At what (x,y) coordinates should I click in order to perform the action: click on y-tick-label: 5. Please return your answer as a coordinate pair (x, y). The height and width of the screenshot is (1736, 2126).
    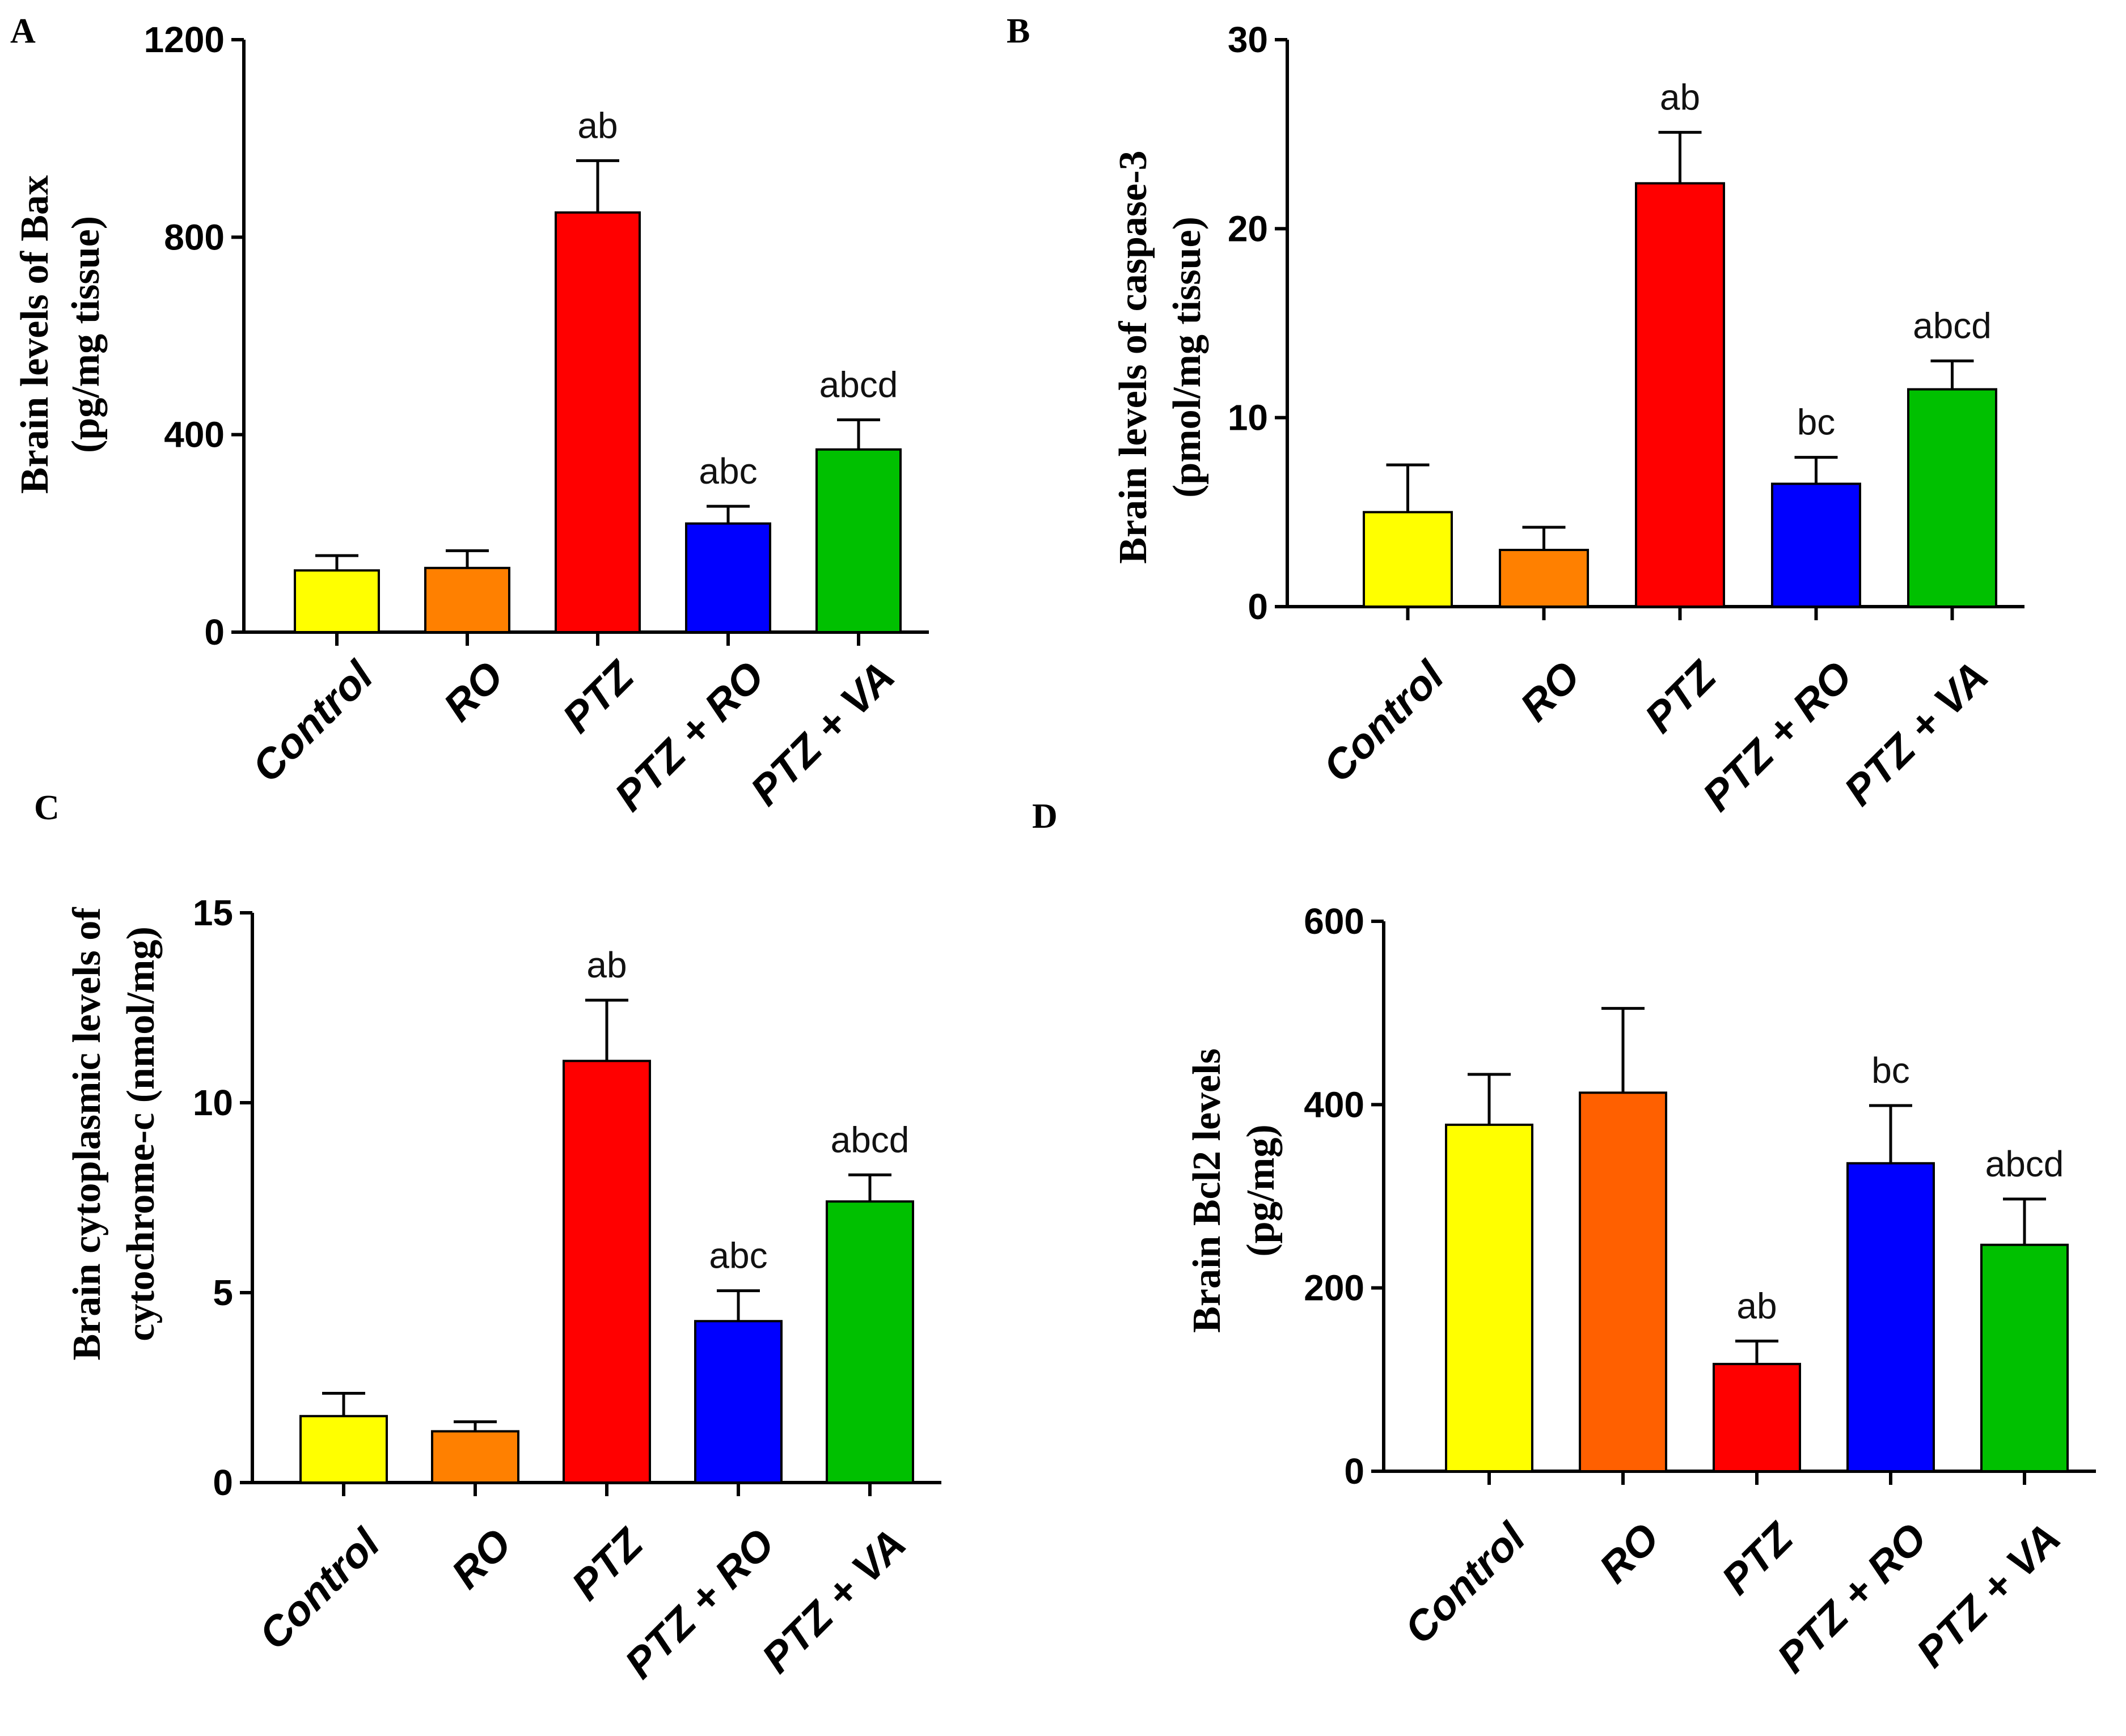
    Looking at the image, I should click on (223, 1292).